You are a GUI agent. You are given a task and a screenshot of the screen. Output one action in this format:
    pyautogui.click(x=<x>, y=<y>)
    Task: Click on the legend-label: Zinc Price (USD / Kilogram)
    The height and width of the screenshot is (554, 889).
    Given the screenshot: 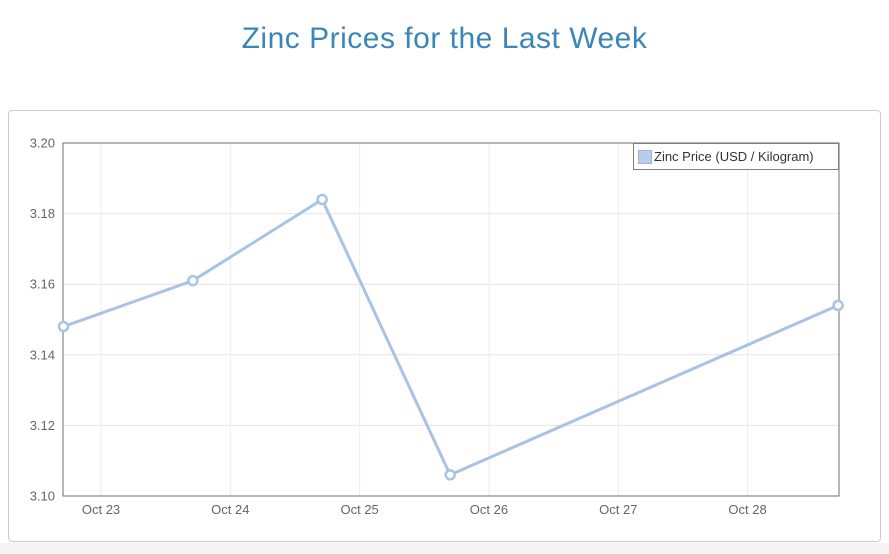 What is the action you would take?
    pyautogui.click(x=734, y=156)
    